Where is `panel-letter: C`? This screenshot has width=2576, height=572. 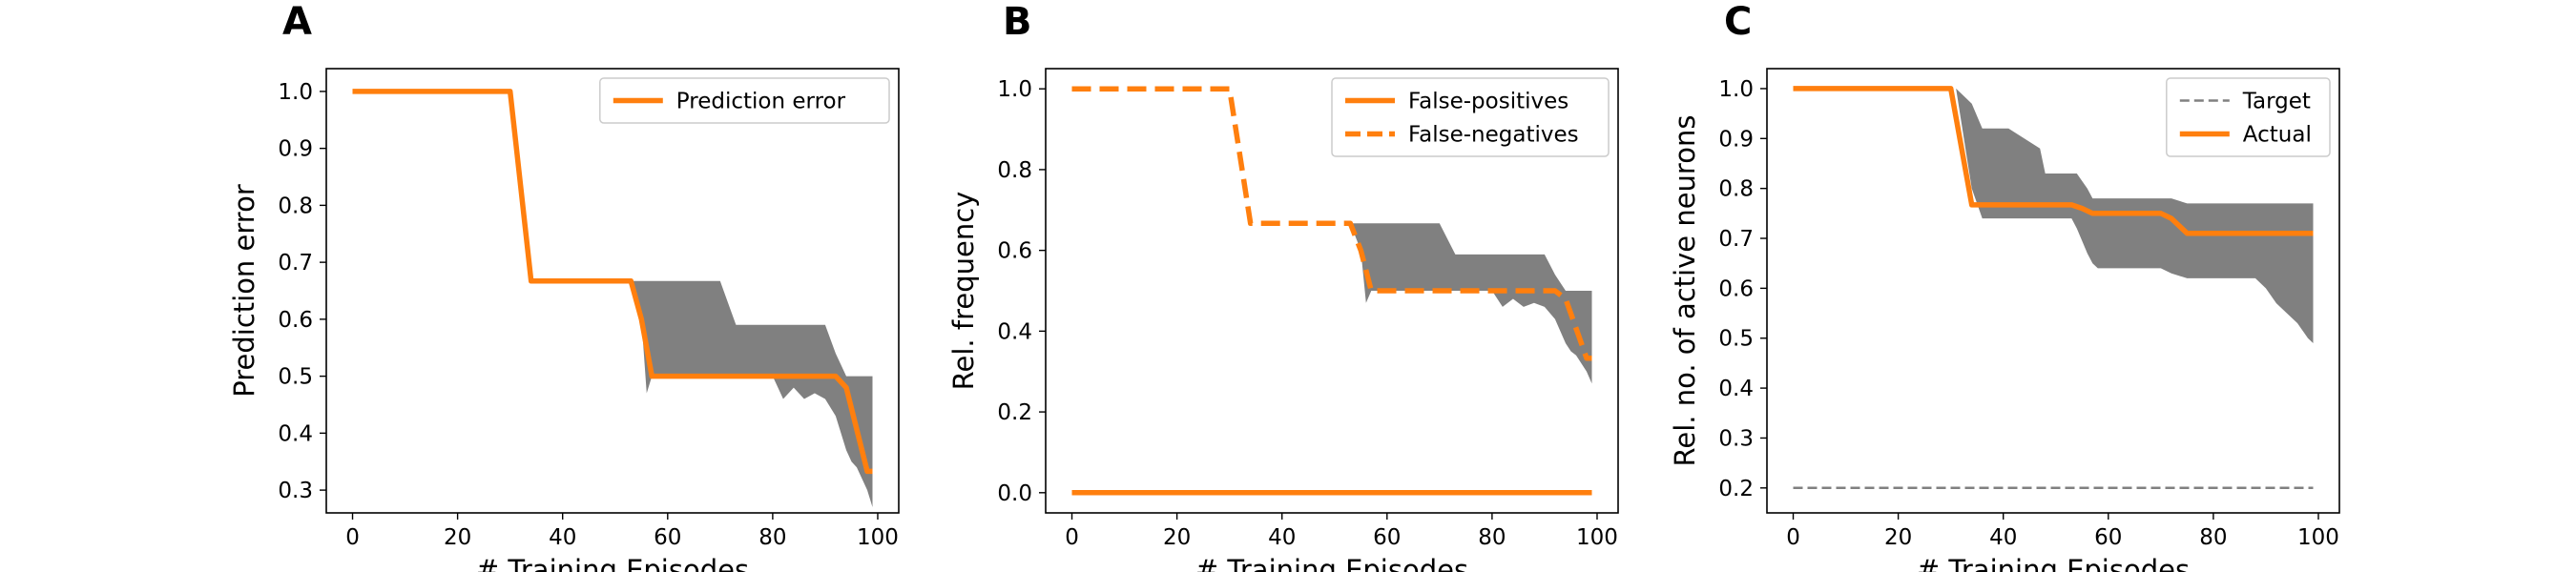
panel-letter: C is located at coordinates (1738, 22).